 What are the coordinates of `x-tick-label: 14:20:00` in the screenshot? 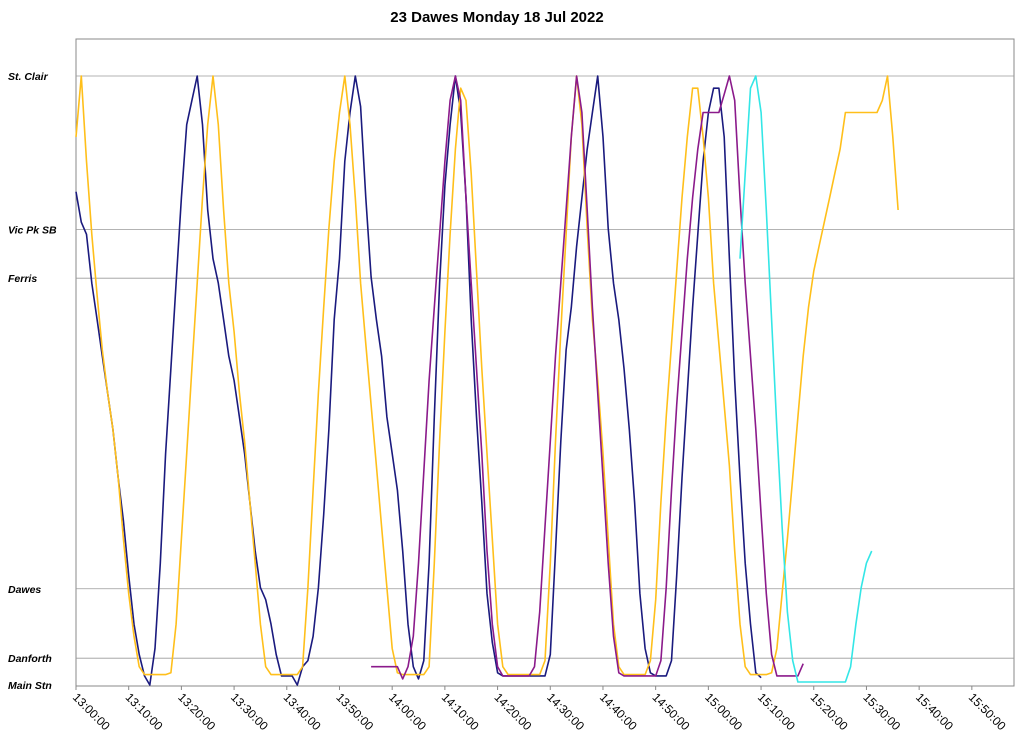 It's located at (512, 711).